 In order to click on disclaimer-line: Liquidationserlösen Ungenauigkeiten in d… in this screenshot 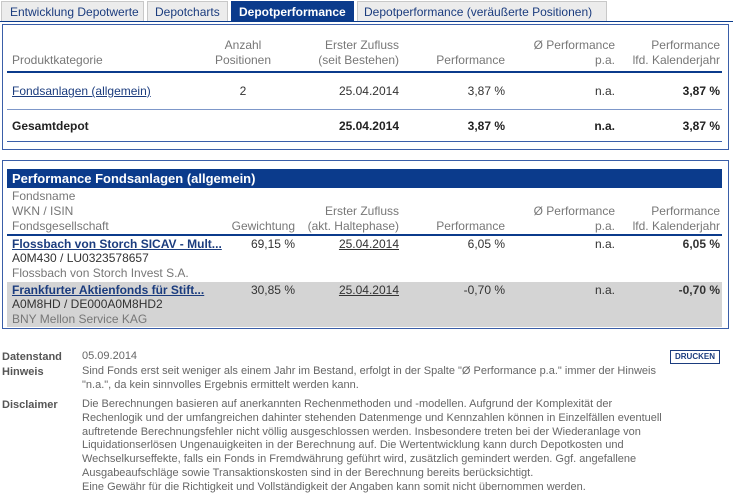, I will do `click(353, 445)`.